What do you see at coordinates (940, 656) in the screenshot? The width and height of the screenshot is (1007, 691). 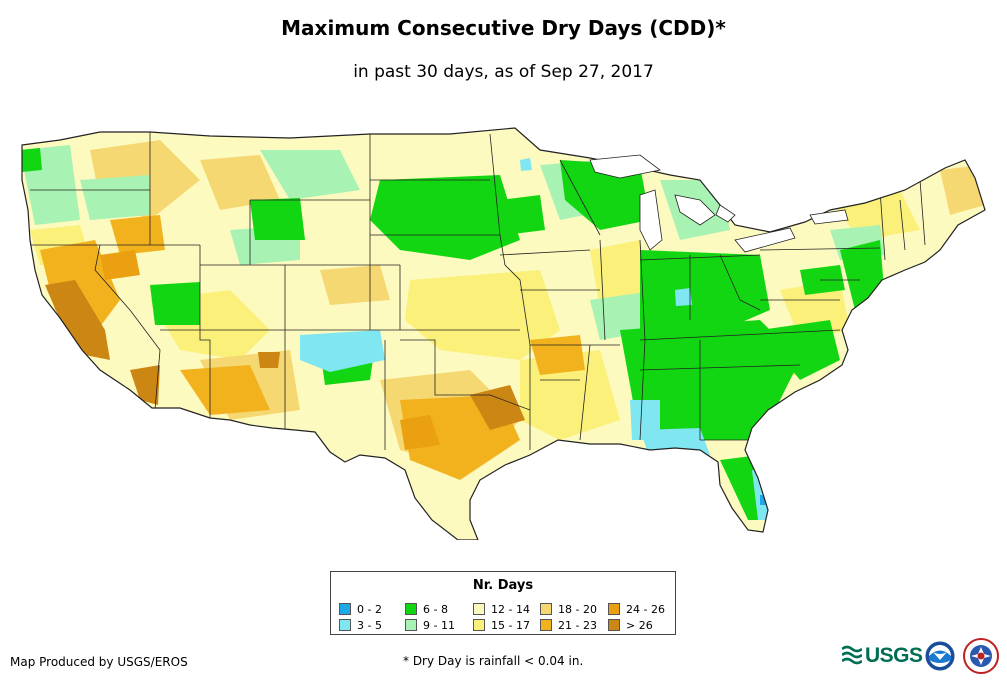 I see `noaa-icon` at bounding box center [940, 656].